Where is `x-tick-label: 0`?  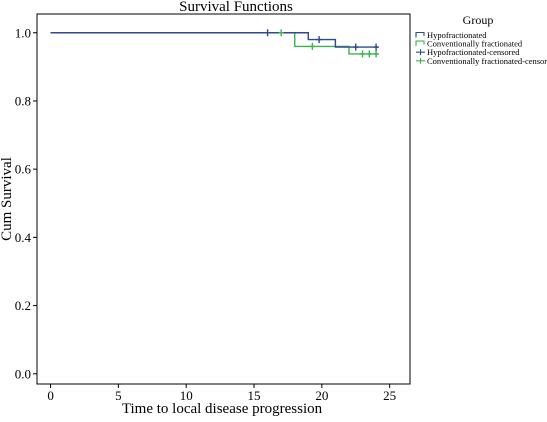 x-tick-label: 0 is located at coordinates (50, 395).